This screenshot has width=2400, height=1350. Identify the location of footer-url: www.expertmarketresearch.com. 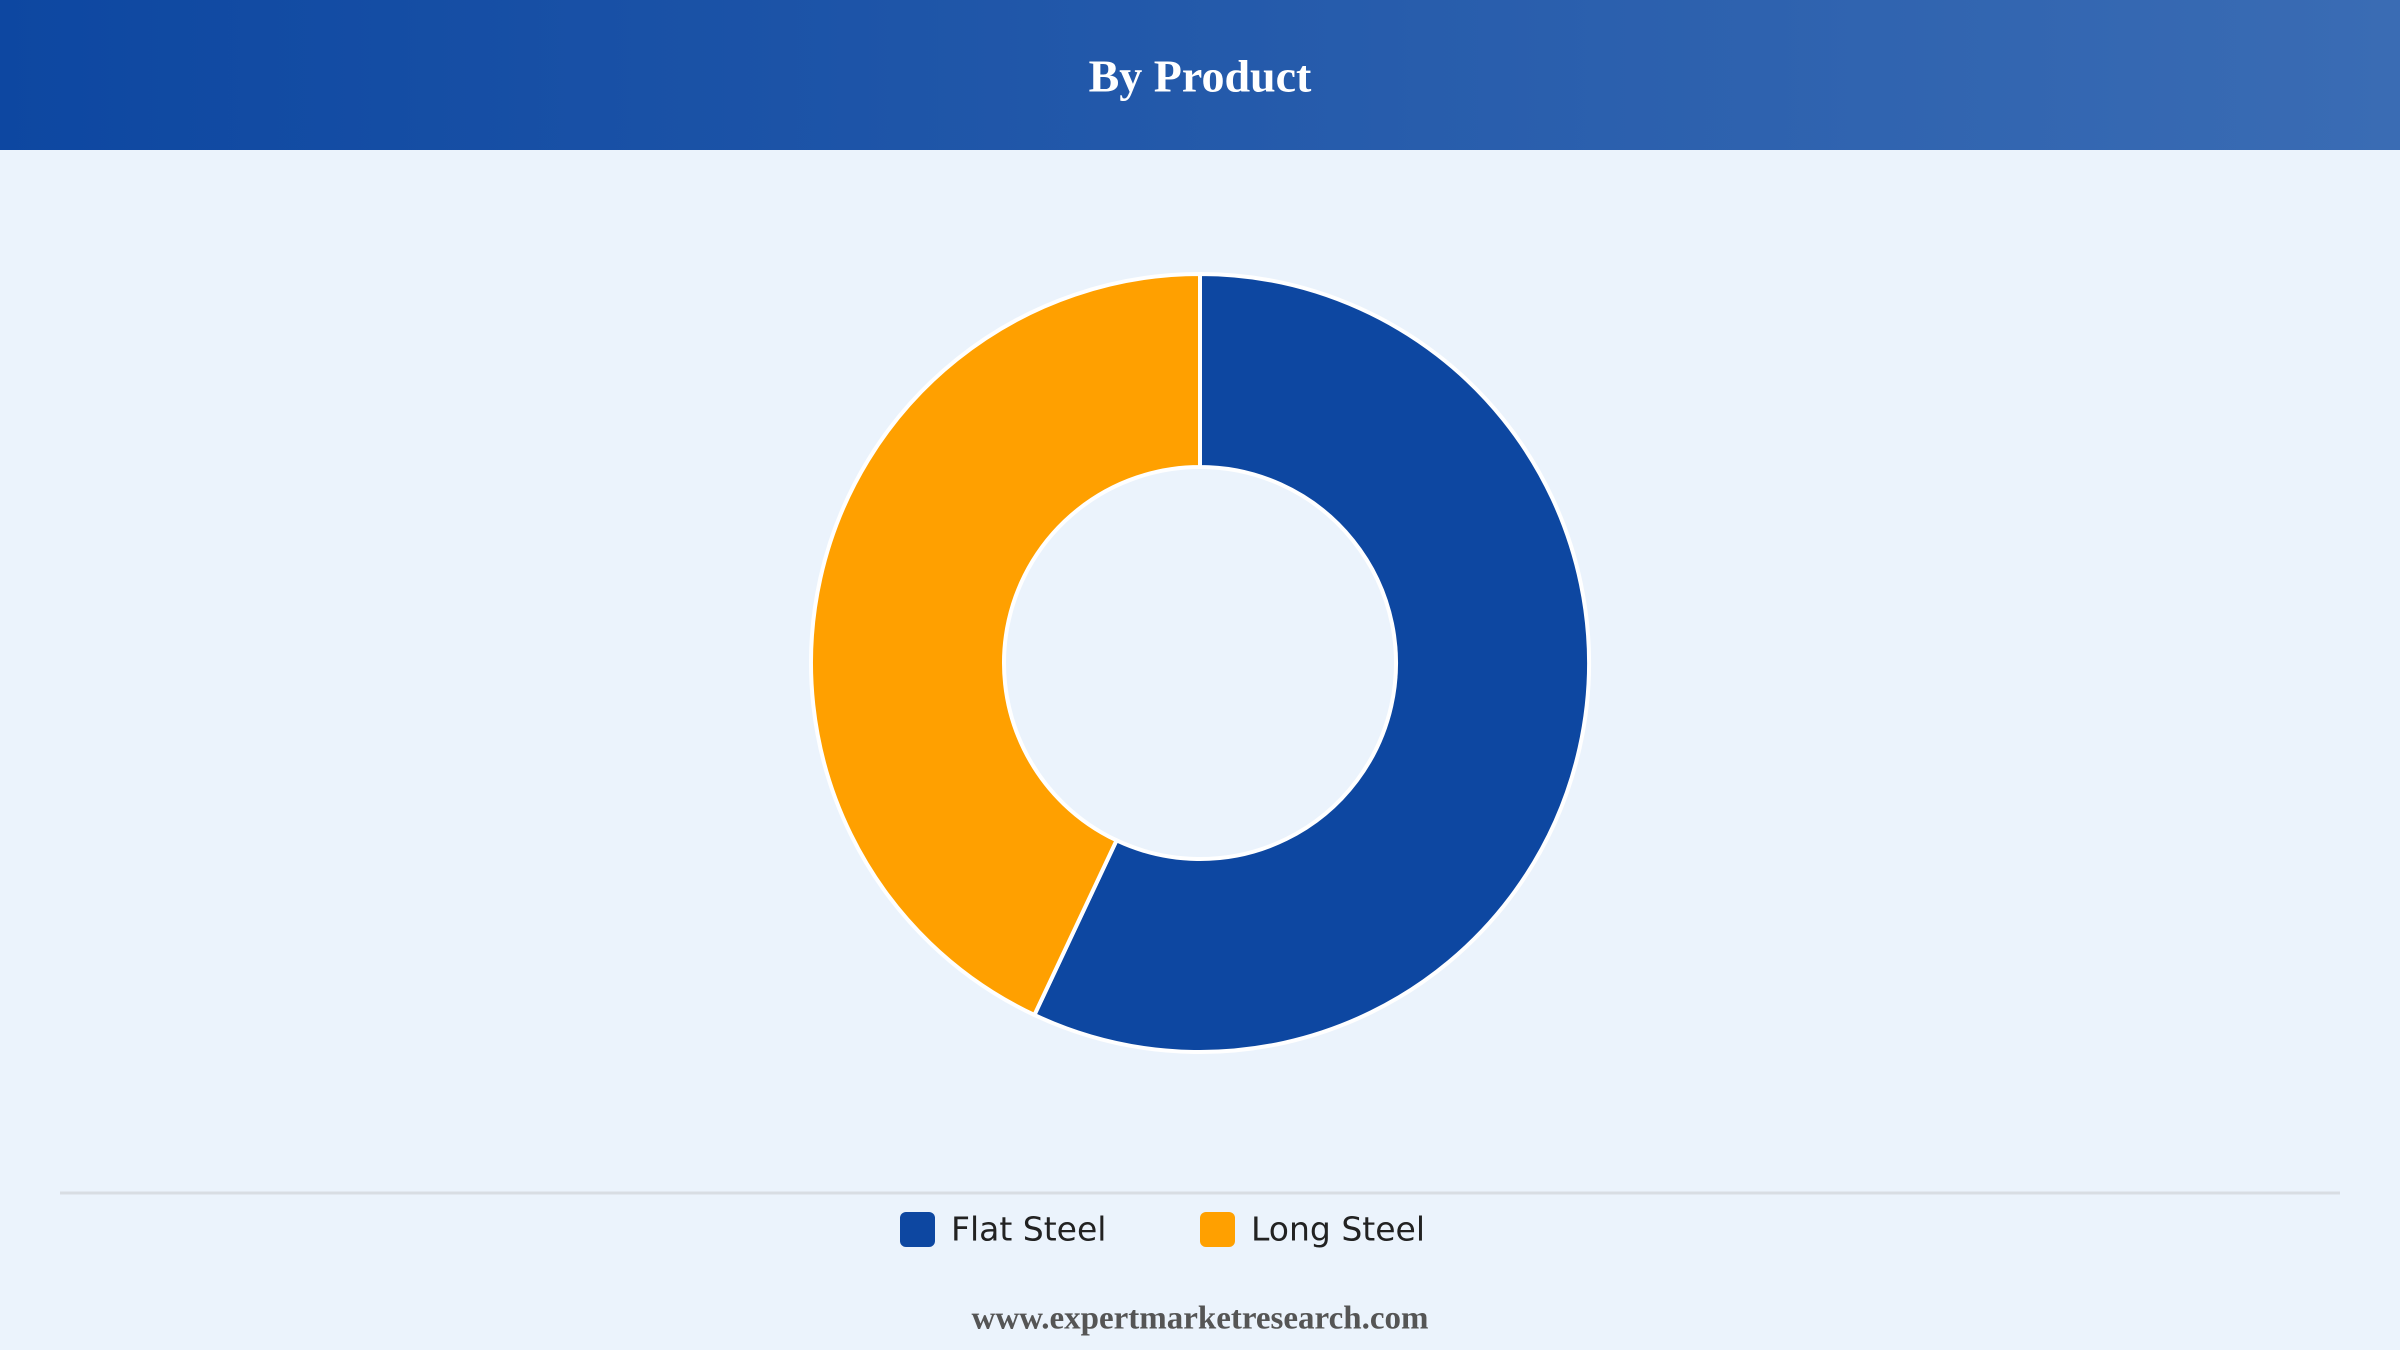
(1200, 1319).